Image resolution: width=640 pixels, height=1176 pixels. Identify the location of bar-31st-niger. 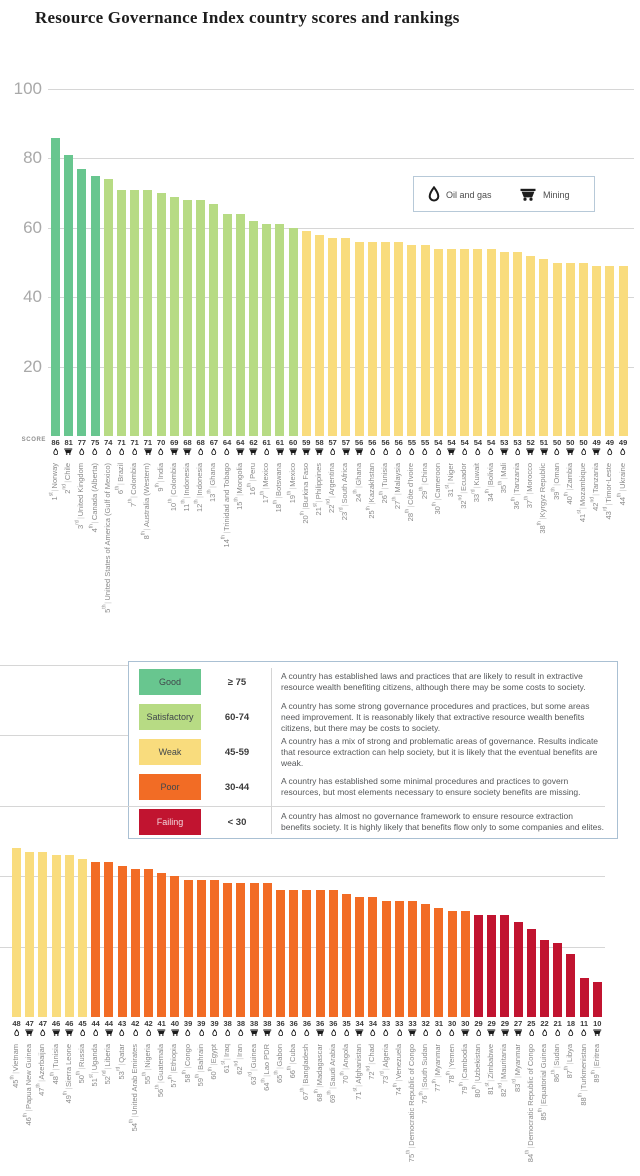
(451, 342).